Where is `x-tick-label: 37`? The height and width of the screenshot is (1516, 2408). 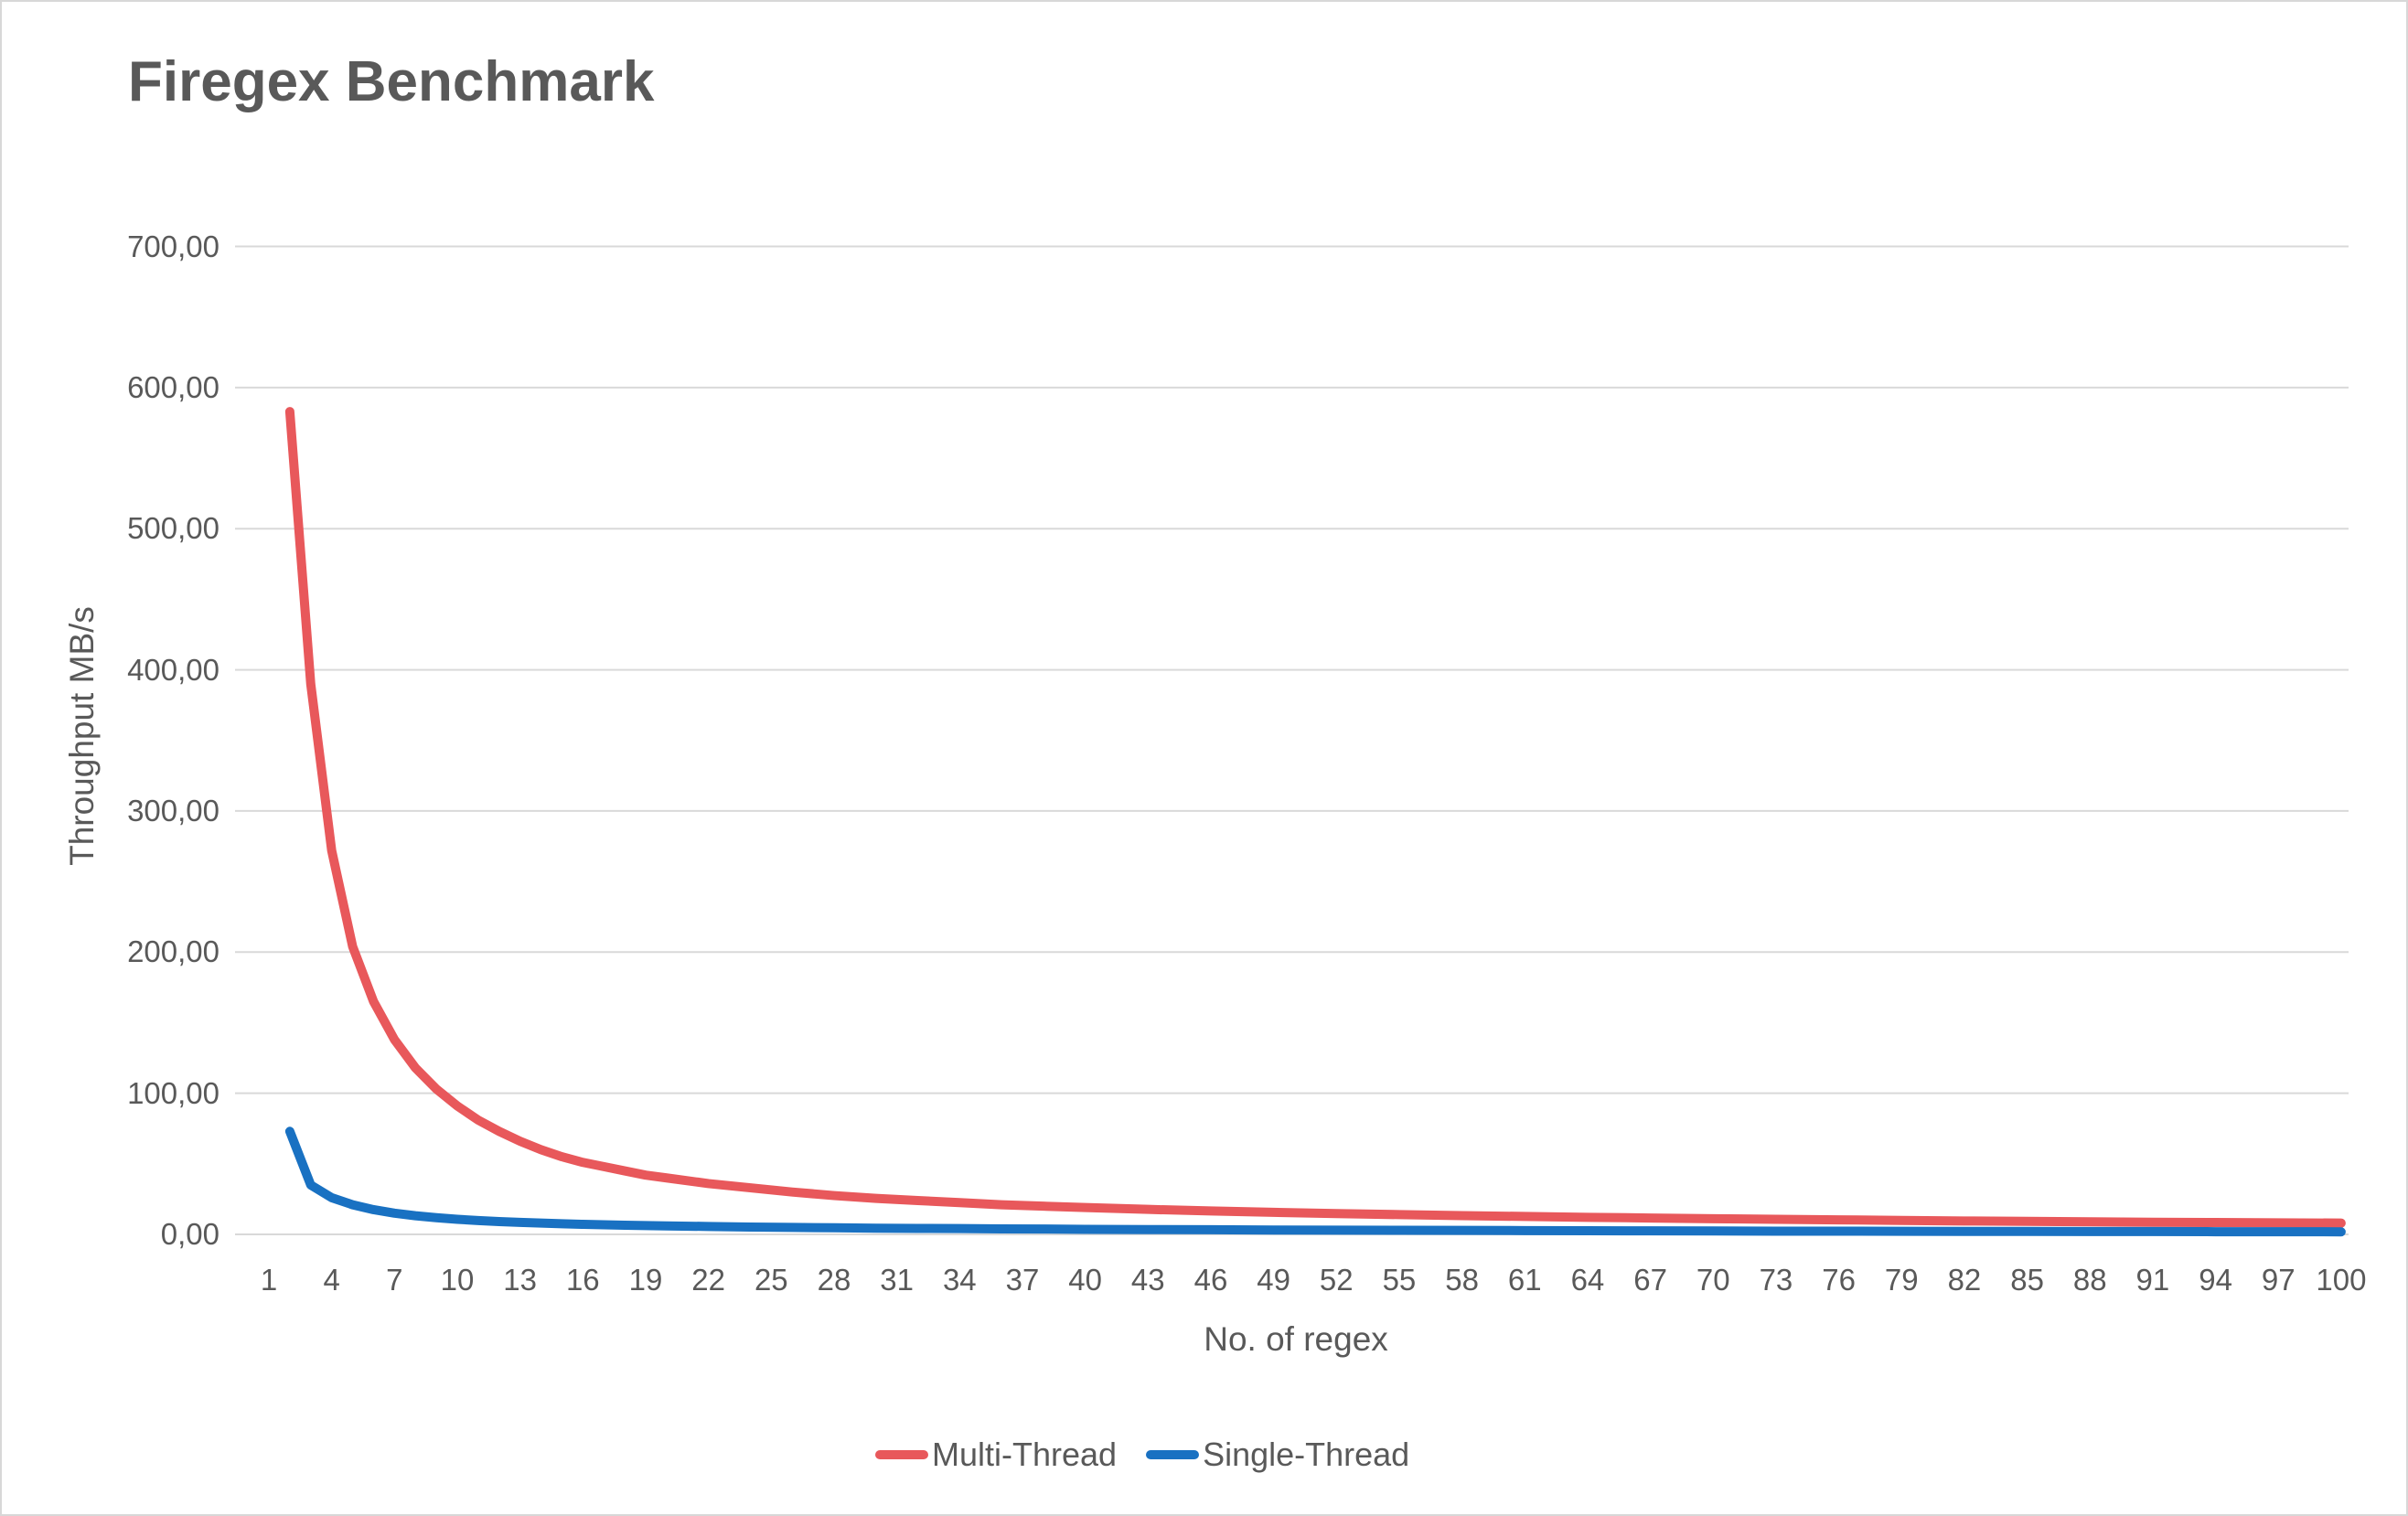 x-tick-label: 37 is located at coordinates (1023, 1280).